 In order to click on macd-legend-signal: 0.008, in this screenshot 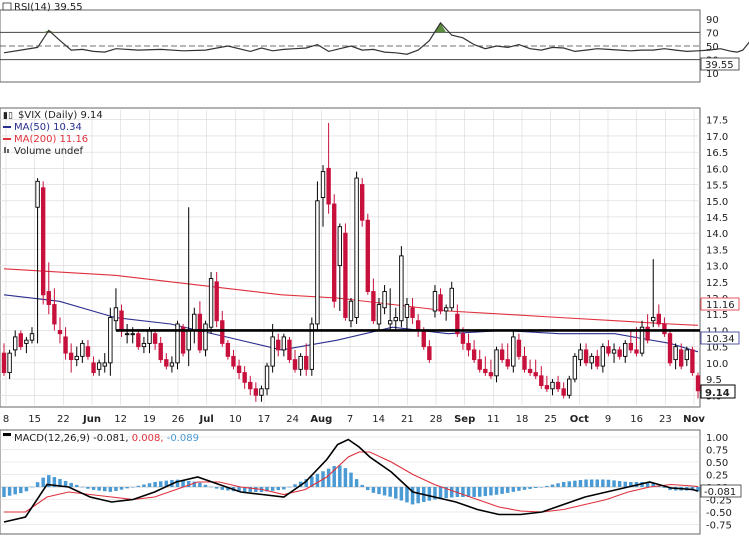, I will do `click(146, 438)`.